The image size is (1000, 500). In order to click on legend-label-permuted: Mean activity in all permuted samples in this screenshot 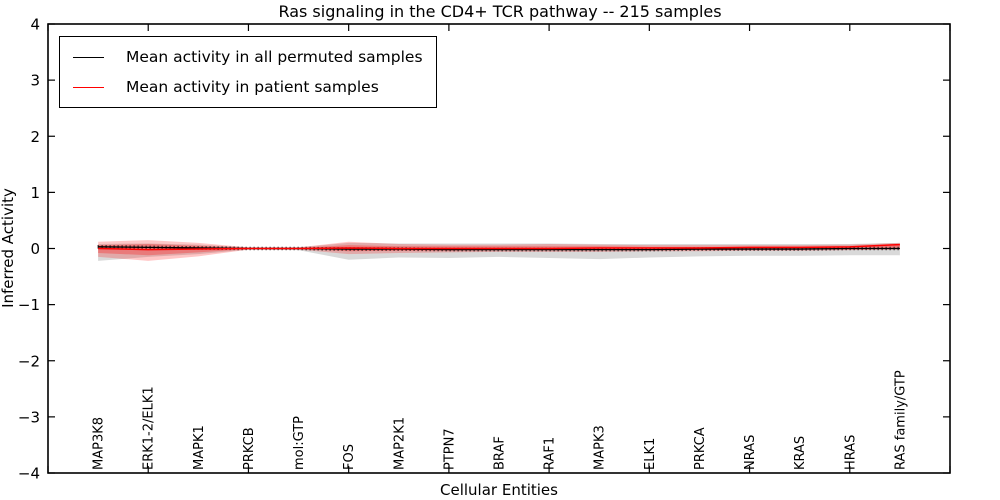, I will do `click(274, 57)`.